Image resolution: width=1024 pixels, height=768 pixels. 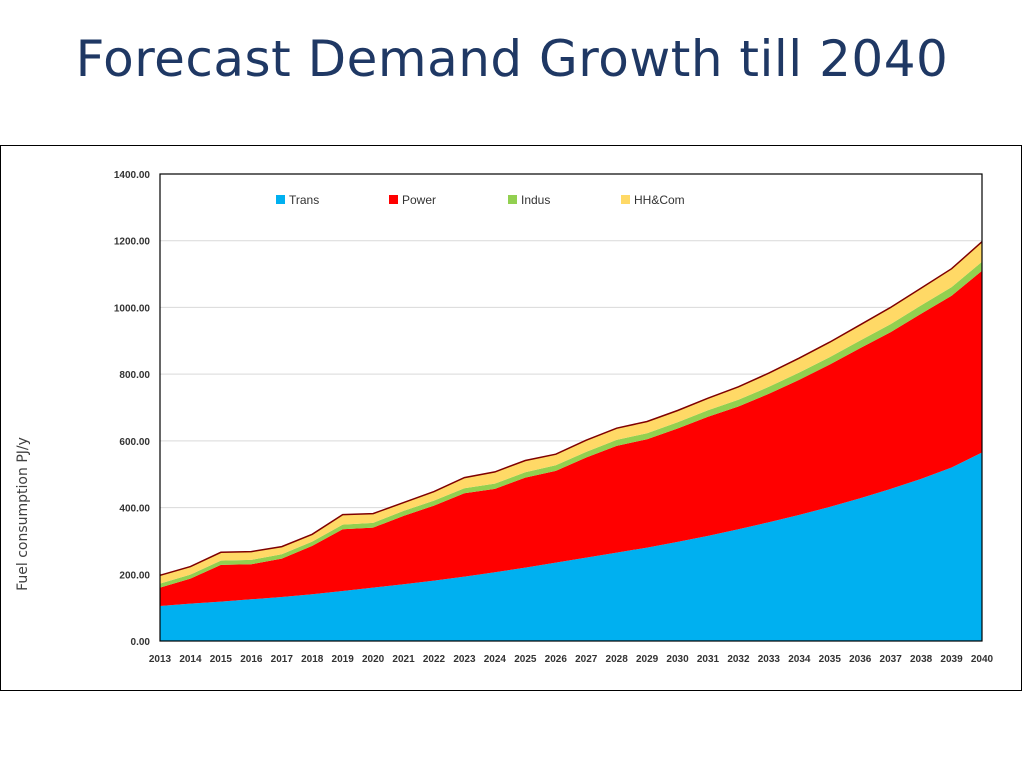 I want to click on x-tick-label: 2039, so click(x=951, y=659).